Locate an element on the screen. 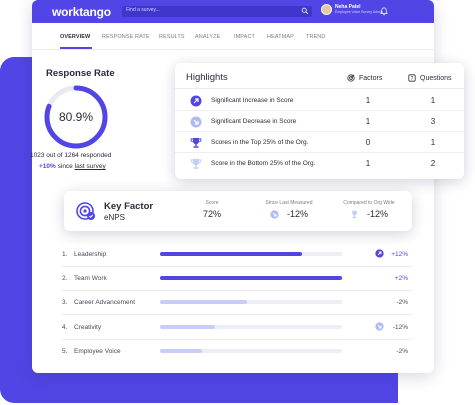 The image size is (475, 405). questions-column-header: ? Questions is located at coordinates (430, 78).